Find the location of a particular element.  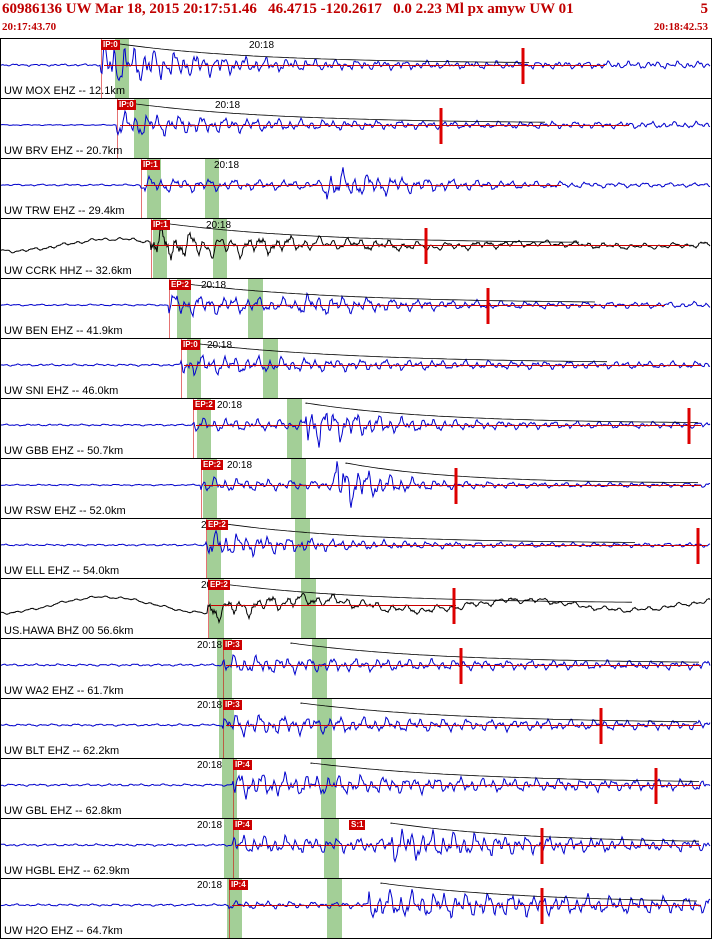

station-label: UW CCRK HHZ -- 32.6km is located at coordinates (68, 271).